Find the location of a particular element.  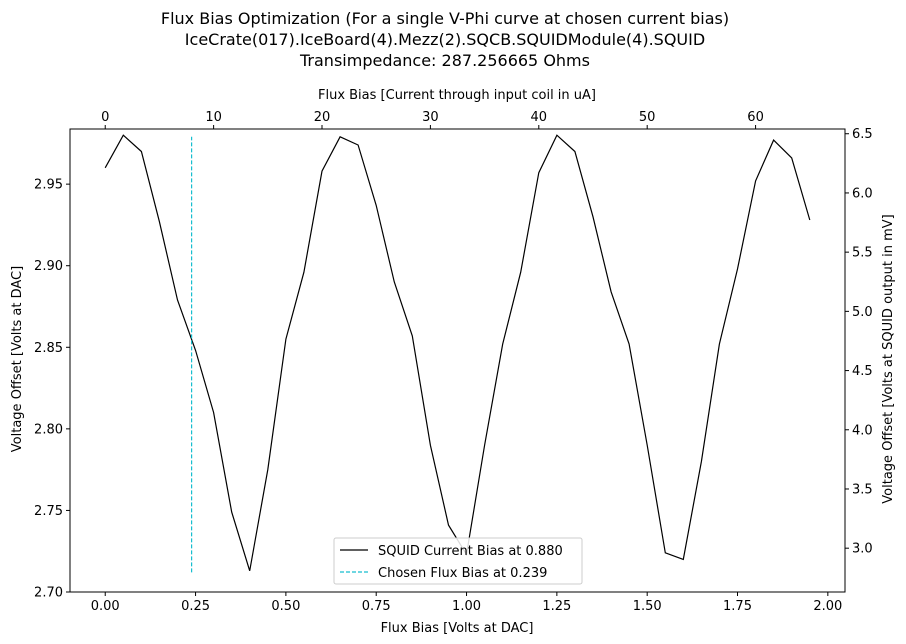

legend-box is located at coordinates (458, 561).